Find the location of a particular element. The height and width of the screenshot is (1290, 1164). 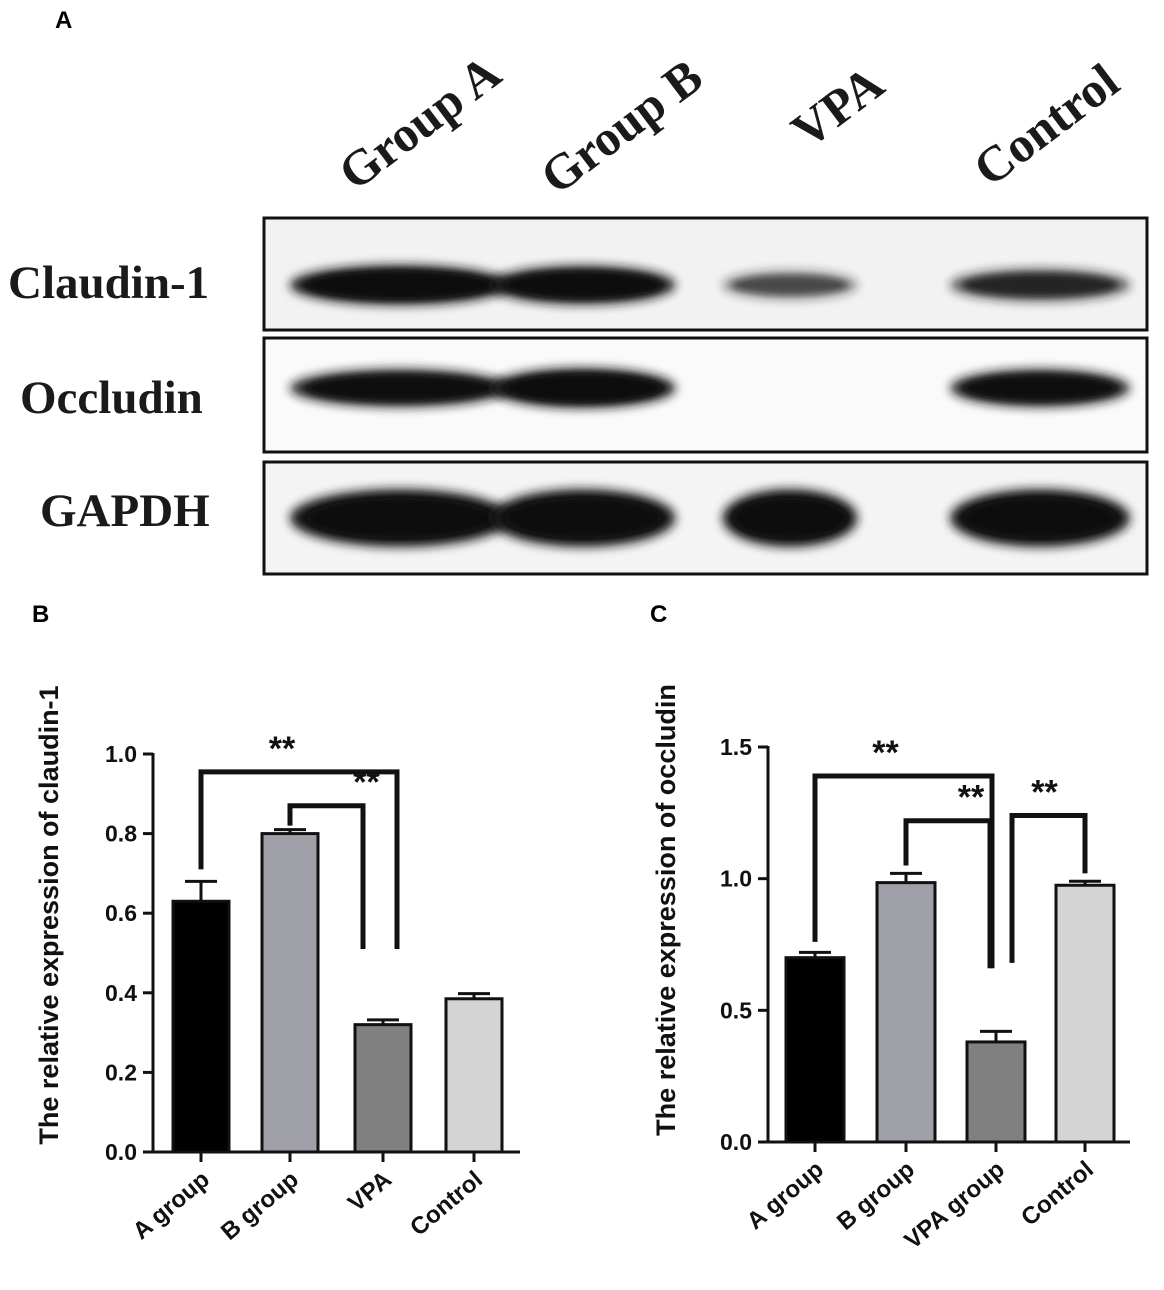

lane-label-group-a: Group A is located at coordinates (419, 122).